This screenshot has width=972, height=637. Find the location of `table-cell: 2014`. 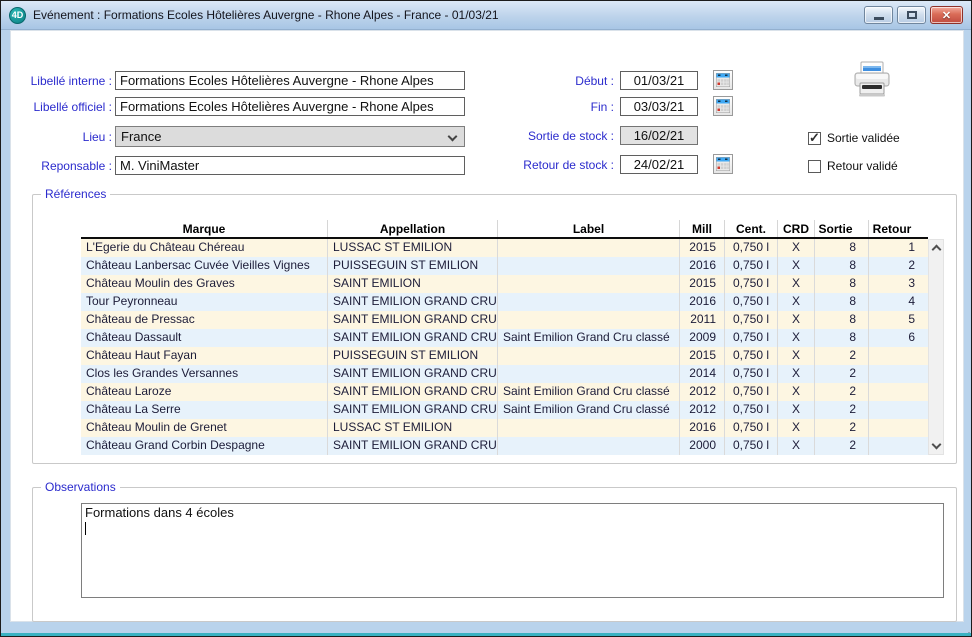

table-cell: 2014 is located at coordinates (702, 374).